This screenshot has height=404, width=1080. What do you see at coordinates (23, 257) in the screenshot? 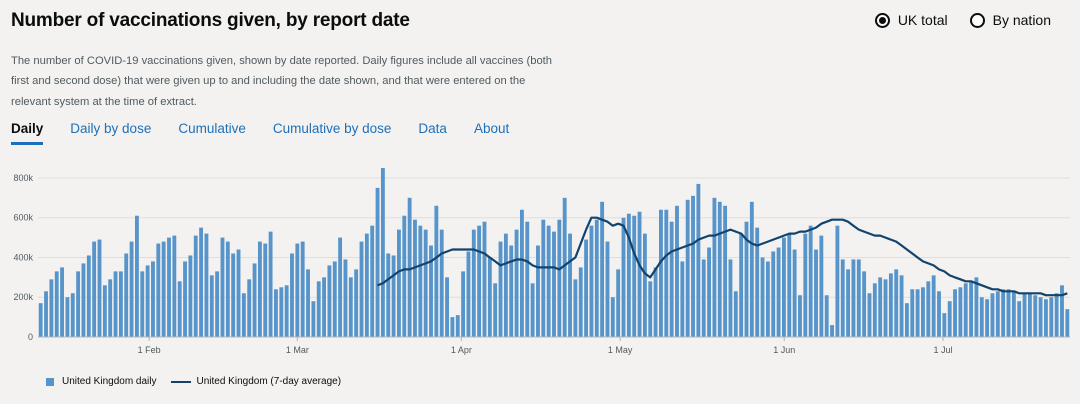
I see `y-tick-label: 400k` at bounding box center [23, 257].